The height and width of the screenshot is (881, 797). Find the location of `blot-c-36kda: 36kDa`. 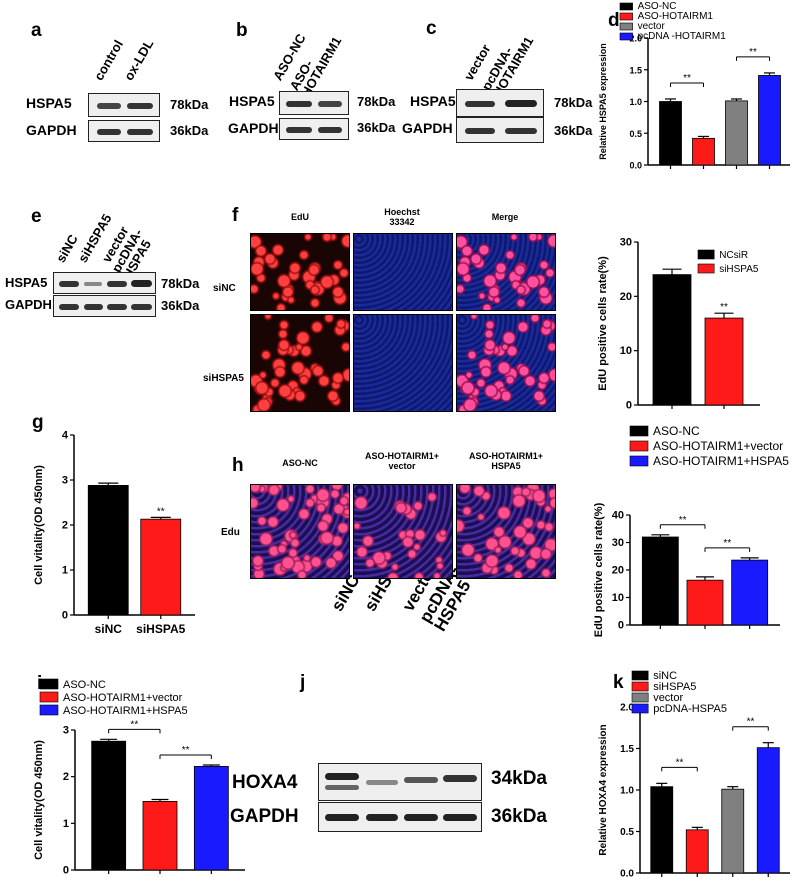

blot-c-36kda: 36kDa is located at coordinates (573, 130).